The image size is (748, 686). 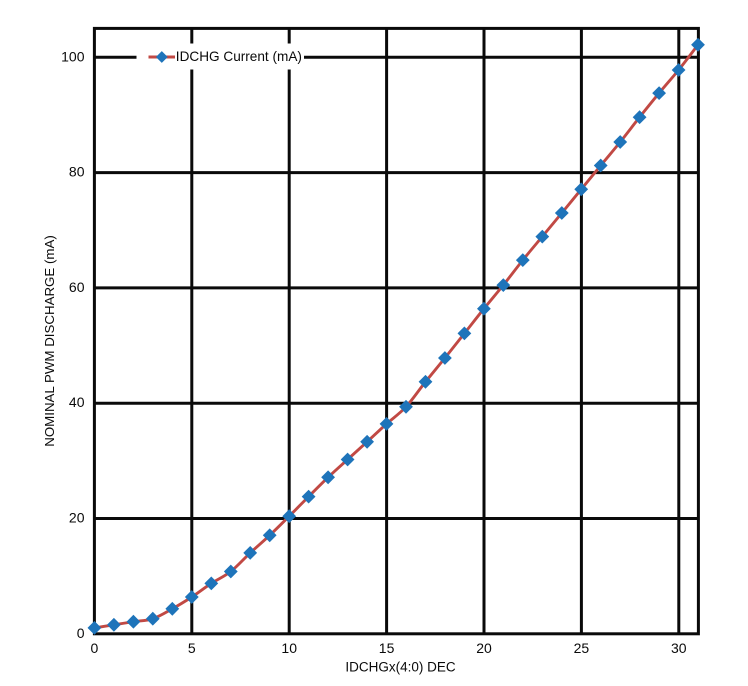 What do you see at coordinates (400, 666) in the screenshot?
I see `svg-text: IDCHGx(4:0) DEC` at bounding box center [400, 666].